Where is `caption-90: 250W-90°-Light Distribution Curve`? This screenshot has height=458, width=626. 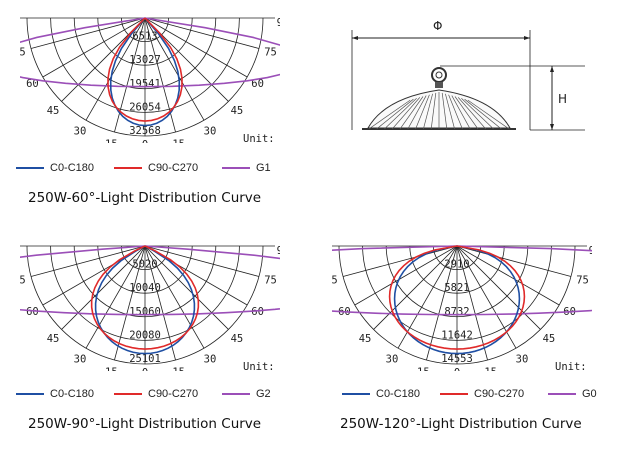 caption-90: 250W-90°-Light Distribution Curve is located at coordinates (145, 424).